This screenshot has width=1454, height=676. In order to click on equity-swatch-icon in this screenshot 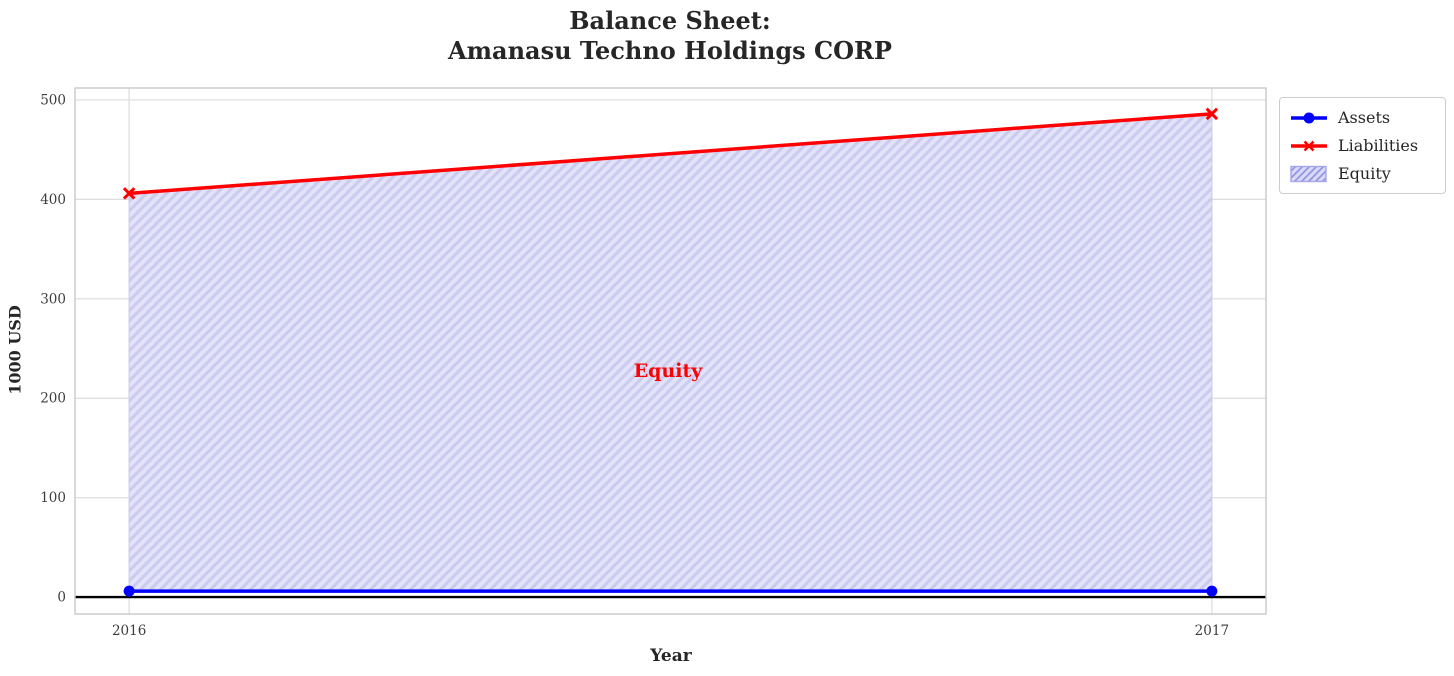, I will do `click(1308, 173)`.